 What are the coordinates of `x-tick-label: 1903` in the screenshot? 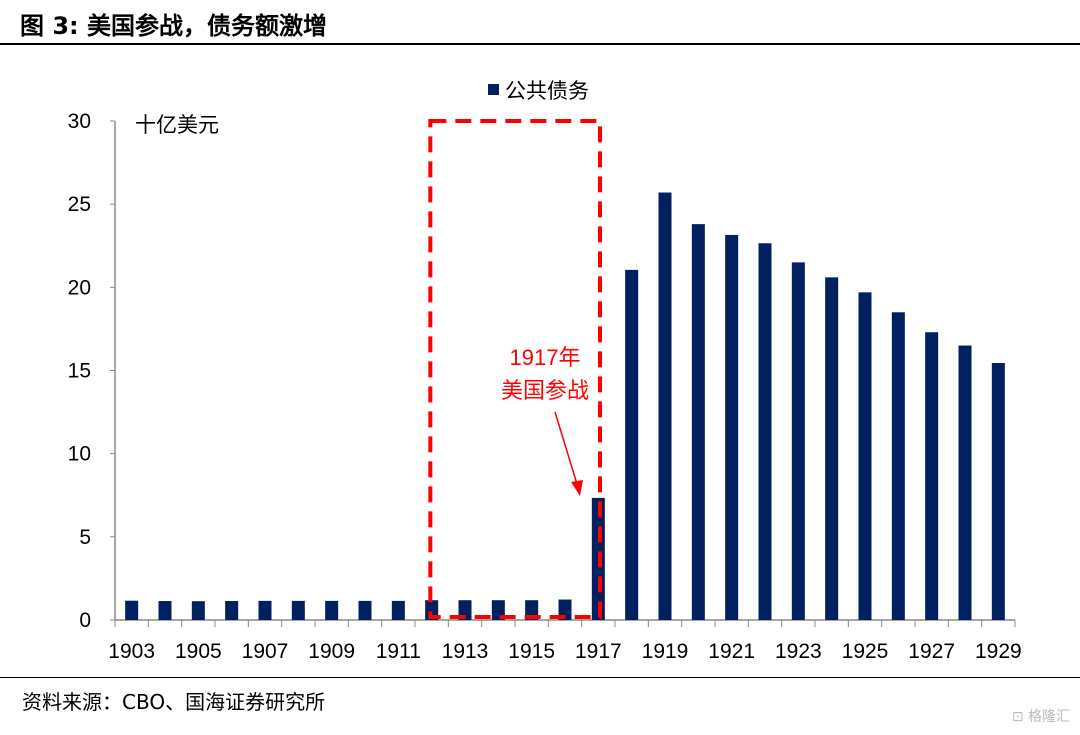 It's located at (131, 651).